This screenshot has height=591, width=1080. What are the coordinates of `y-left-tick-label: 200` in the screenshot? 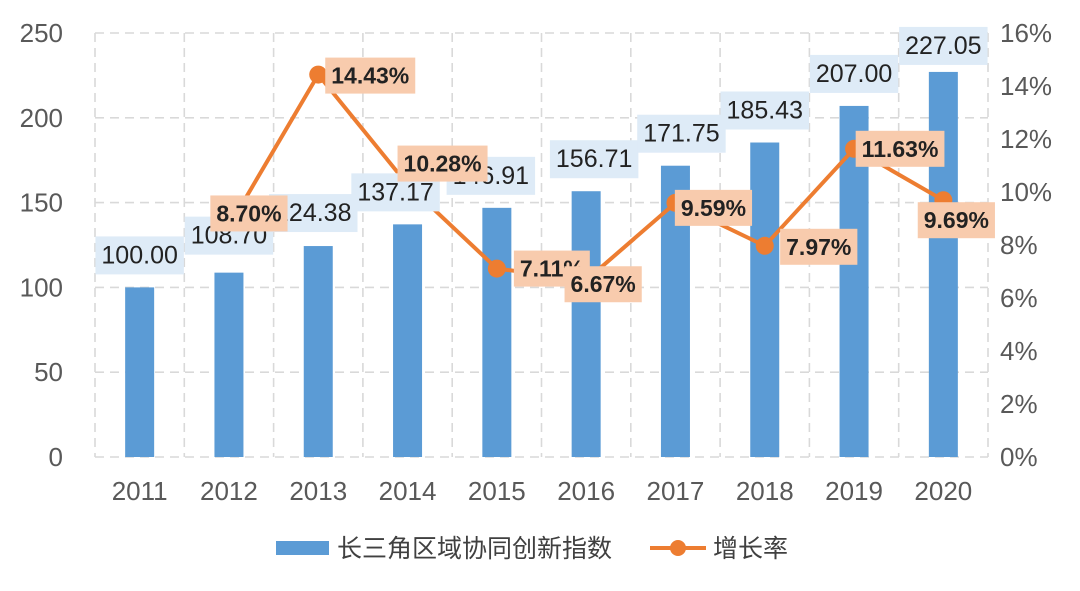 It's located at (41, 118).